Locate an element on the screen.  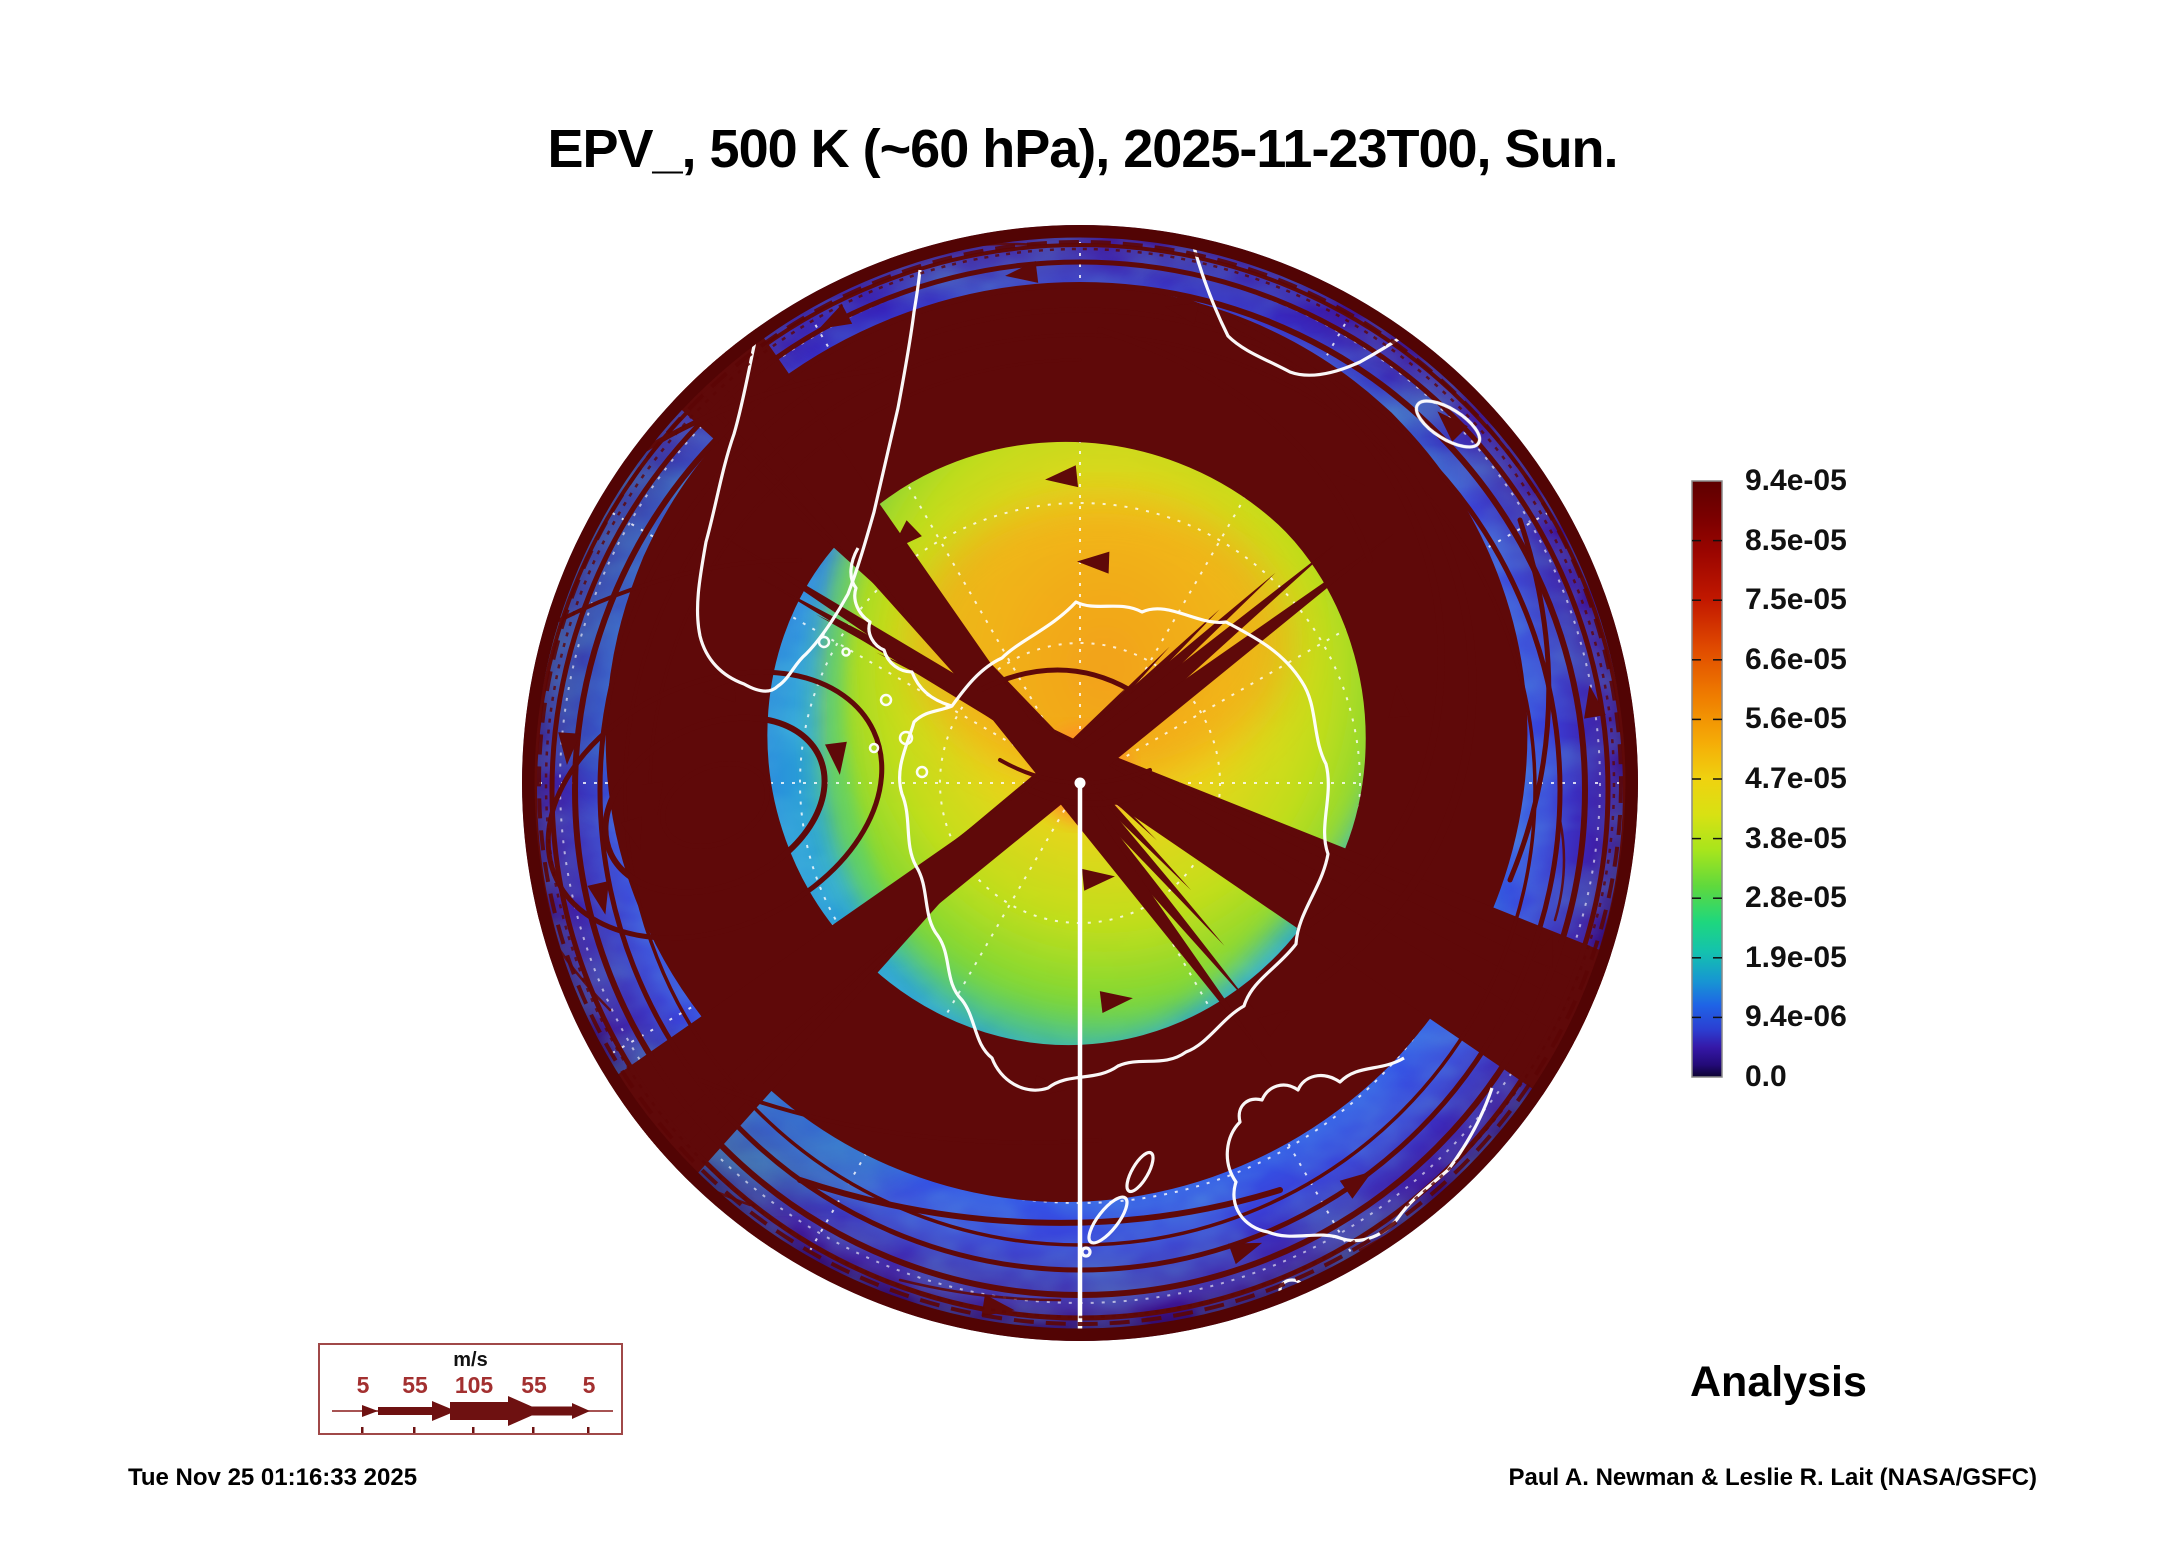
peninsula-islands is located at coordinates (898, 736).